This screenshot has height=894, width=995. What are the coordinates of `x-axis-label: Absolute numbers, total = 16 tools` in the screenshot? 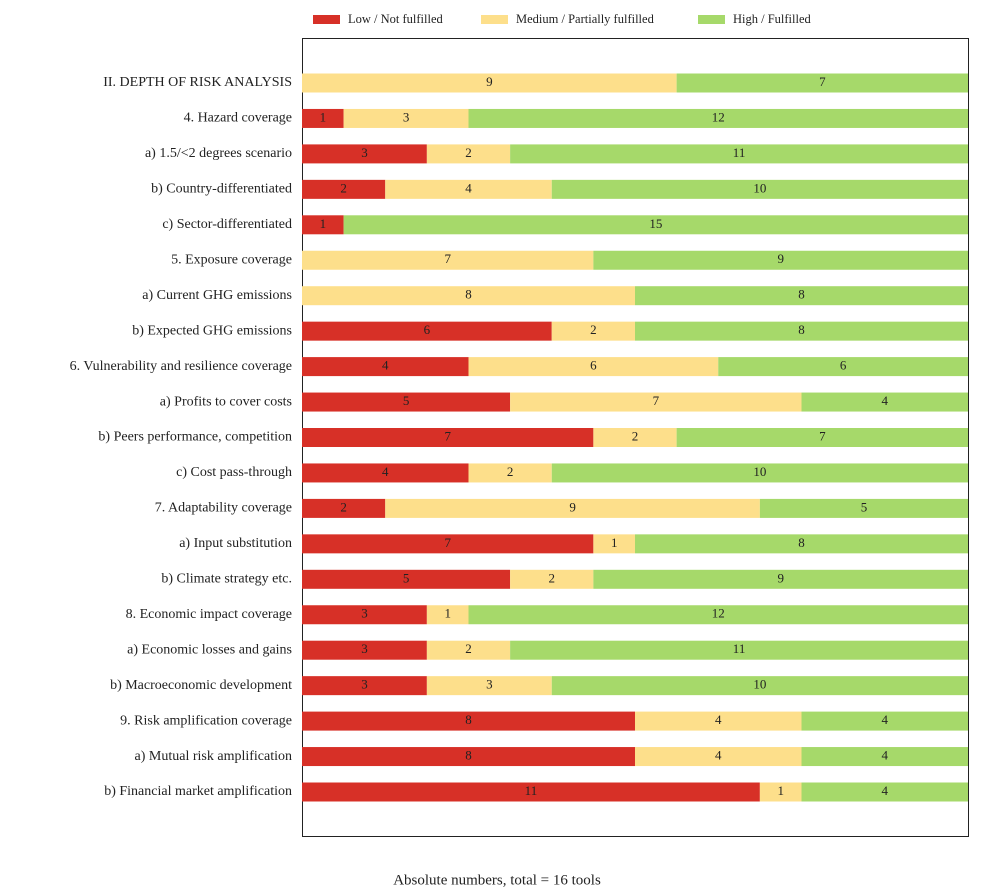 It's located at (497, 880).